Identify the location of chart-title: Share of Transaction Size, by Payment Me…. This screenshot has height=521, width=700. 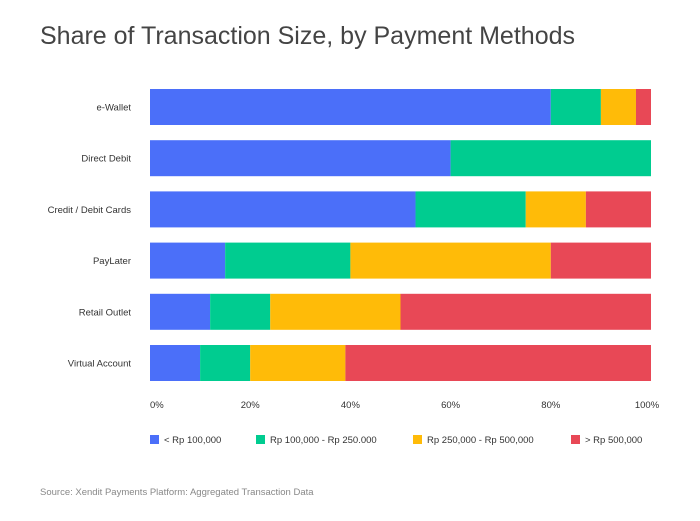
(307, 36).